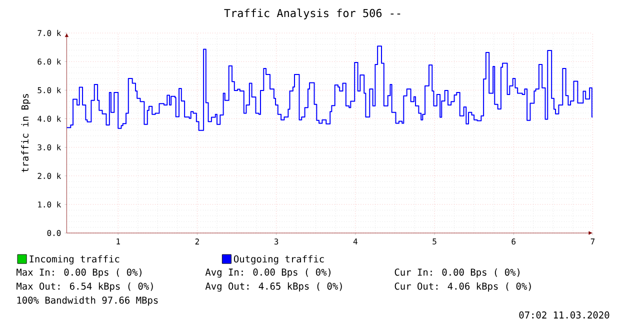 The image size is (627, 329). I want to click on text: 100% Bandwidth 97.66 MBps, so click(87, 301).